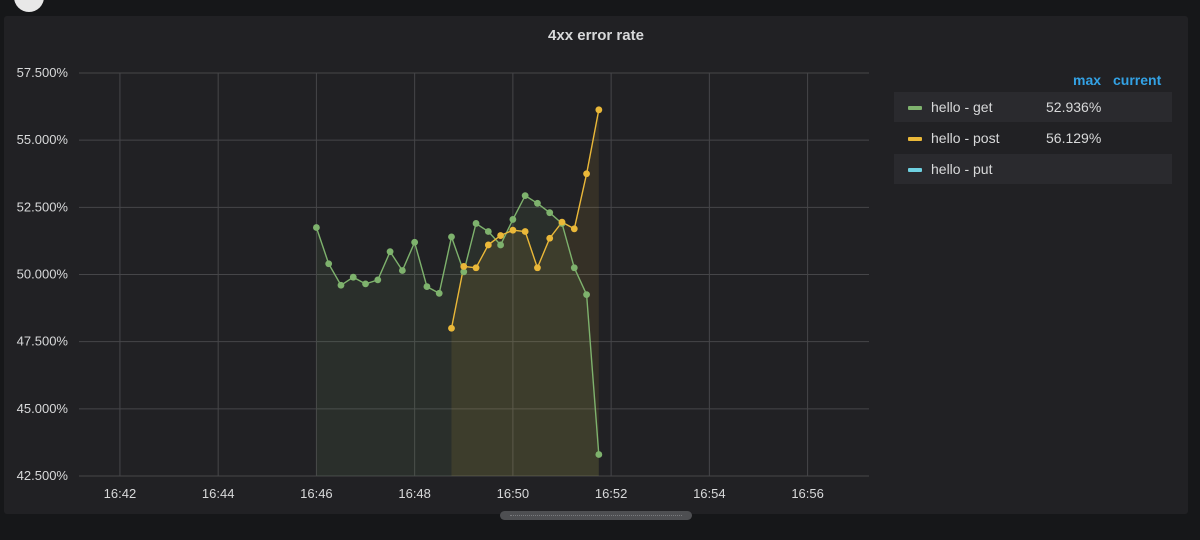 This screenshot has height=540, width=1200. I want to click on y-tick-label: 55.000%, so click(43, 139).